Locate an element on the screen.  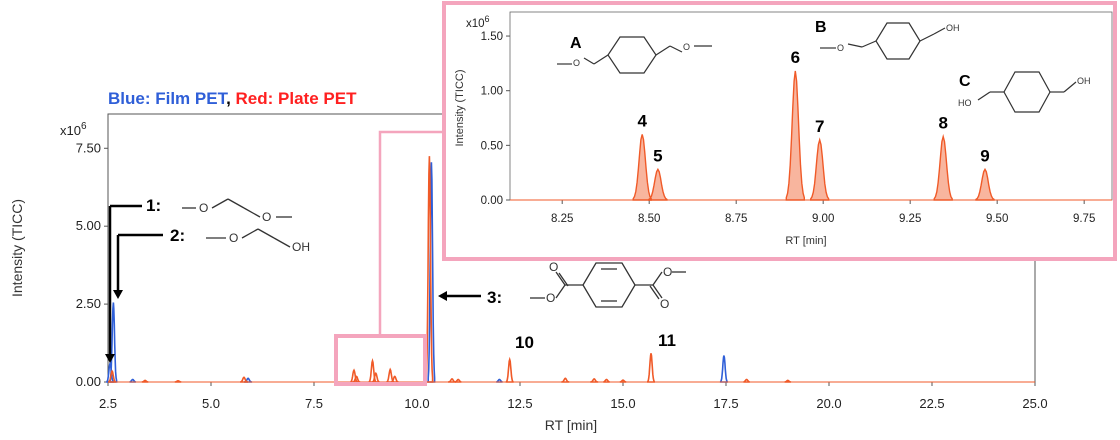
annotation-1-label: 1: is located at coordinates (153, 205).